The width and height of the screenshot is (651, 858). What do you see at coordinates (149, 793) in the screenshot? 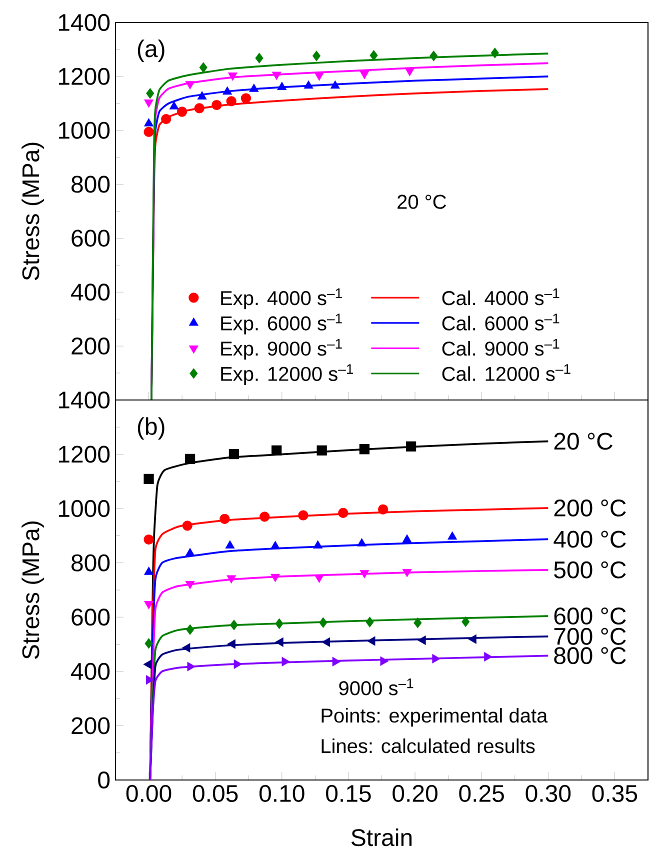
I see `x-tick-label: 0.00` at bounding box center [149, 793].